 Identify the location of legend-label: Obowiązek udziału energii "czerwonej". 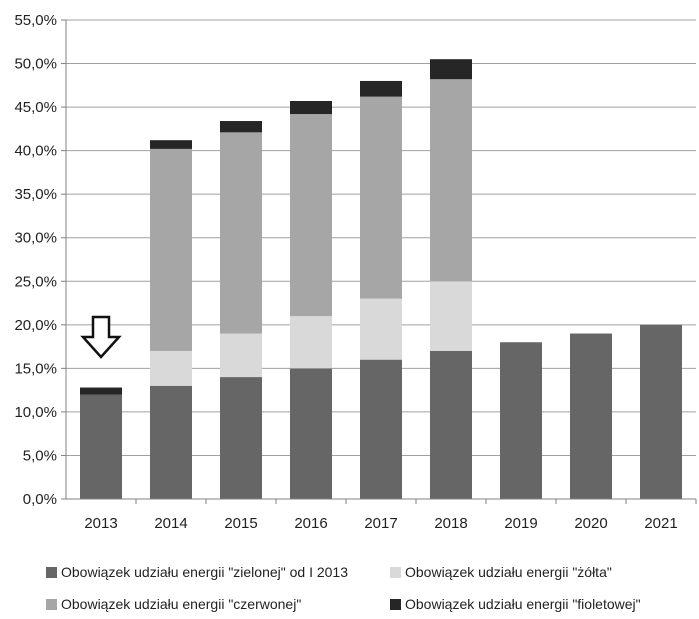
(181, 604).